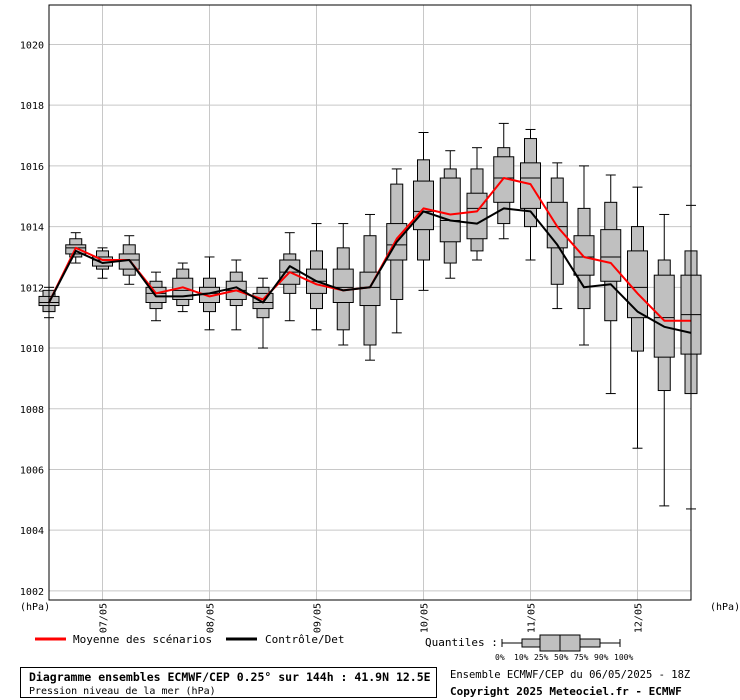 The height and width of the screenshot is (700, 740). Describe the element at coordinates (601, 657) in the screenshot. I see `quantile-tick-90: 90%` at that location.